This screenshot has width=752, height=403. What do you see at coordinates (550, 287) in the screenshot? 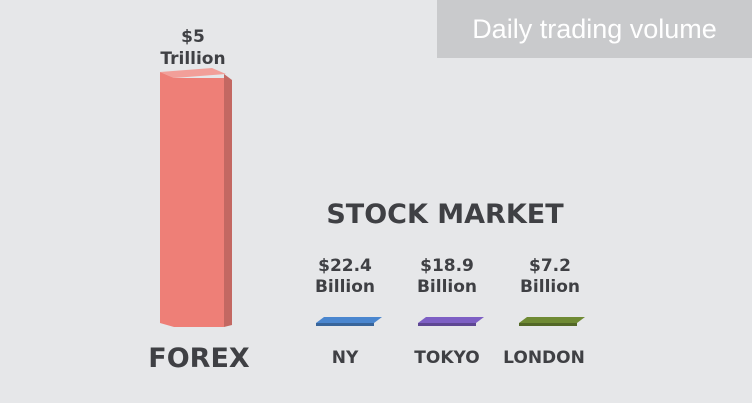
I see `data-label-london-unit: Billion` at bounding box center [550, 287].